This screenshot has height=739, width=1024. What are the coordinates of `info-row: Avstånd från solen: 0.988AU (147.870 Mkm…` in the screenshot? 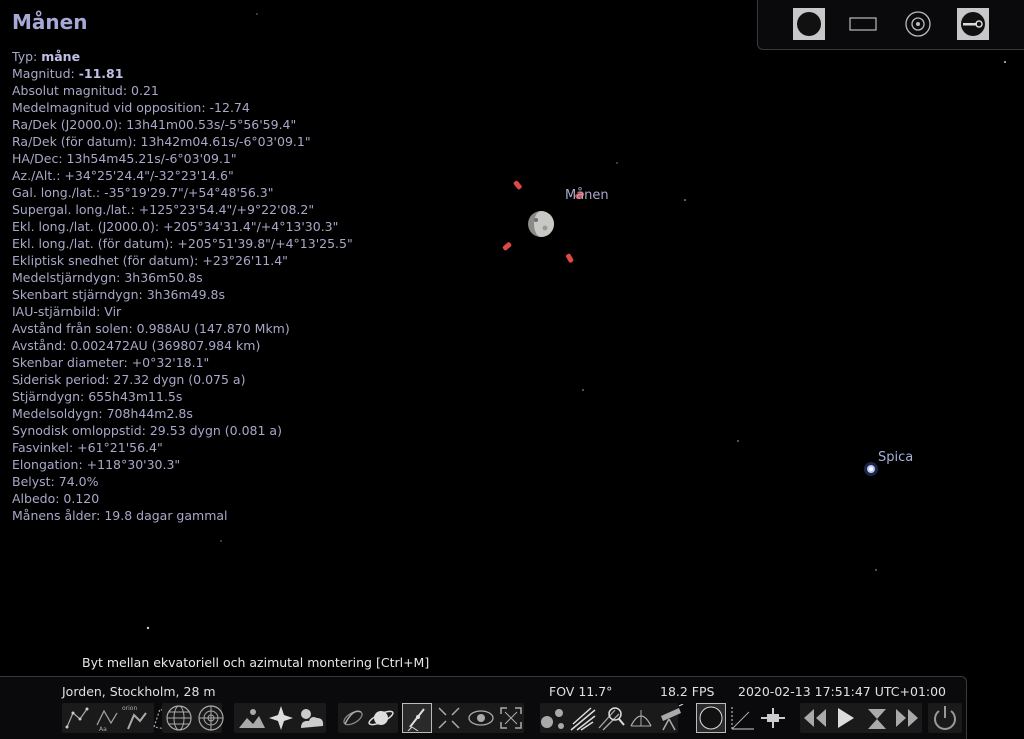 It's located at (182, 328).